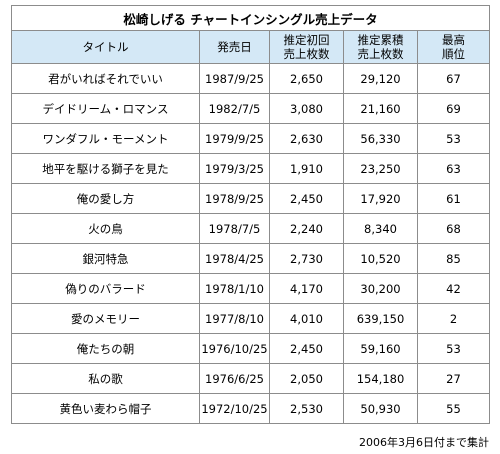 This screenshot has width=500, height=454. Describe the element at coordinates (453, 228) in the screenshot. I see `cell-peak: 68` at that location.